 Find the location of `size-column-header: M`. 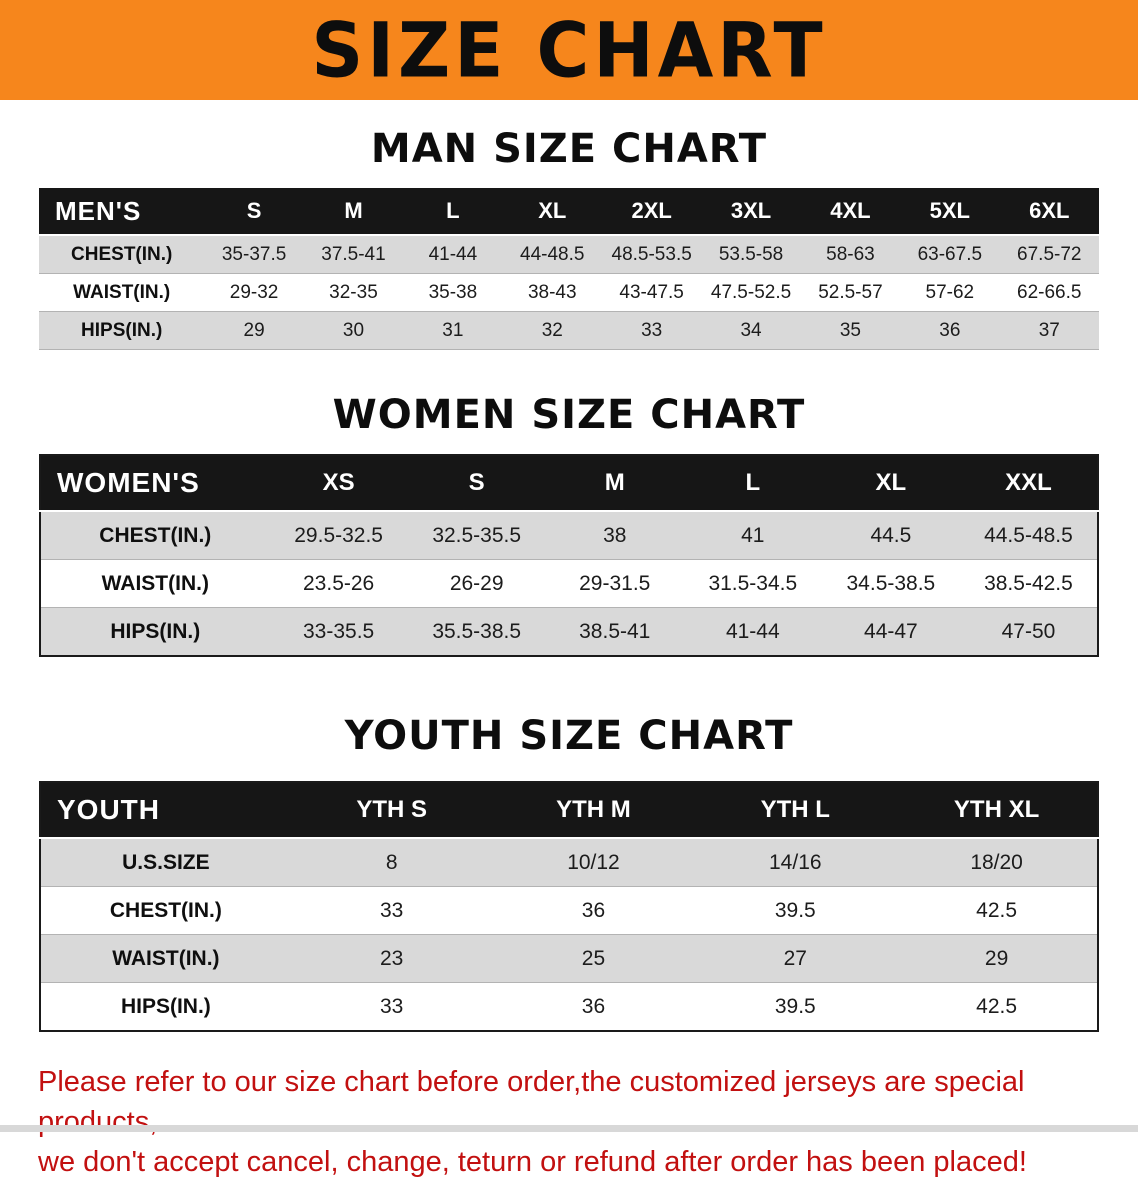

size-column-header: M is located at coordinates (353, 212).